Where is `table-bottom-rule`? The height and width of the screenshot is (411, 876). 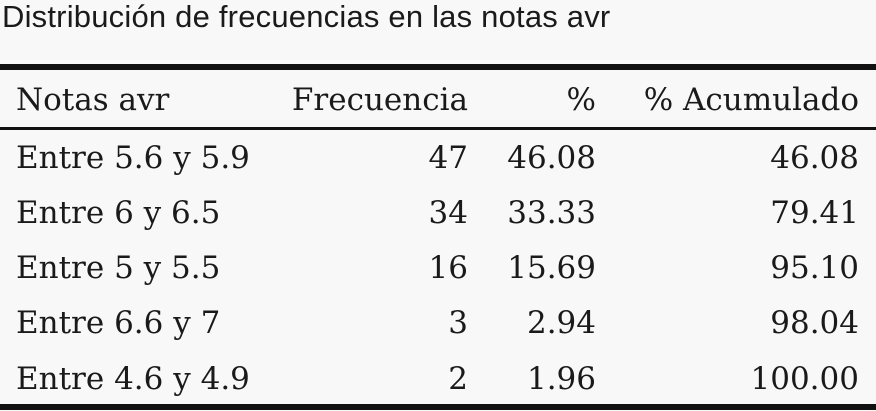 table-bottom-rule is located at coordinates (438, 407).